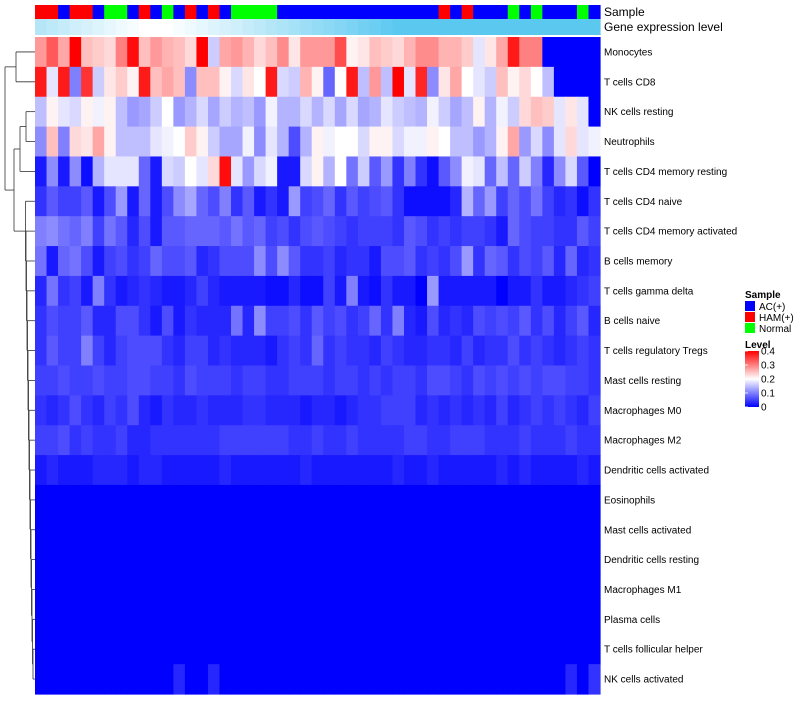  What do you see at coordinates (629, 142) in the screenshot?
I see `row-label: Neutrophils` at bounding box center [629, 142].